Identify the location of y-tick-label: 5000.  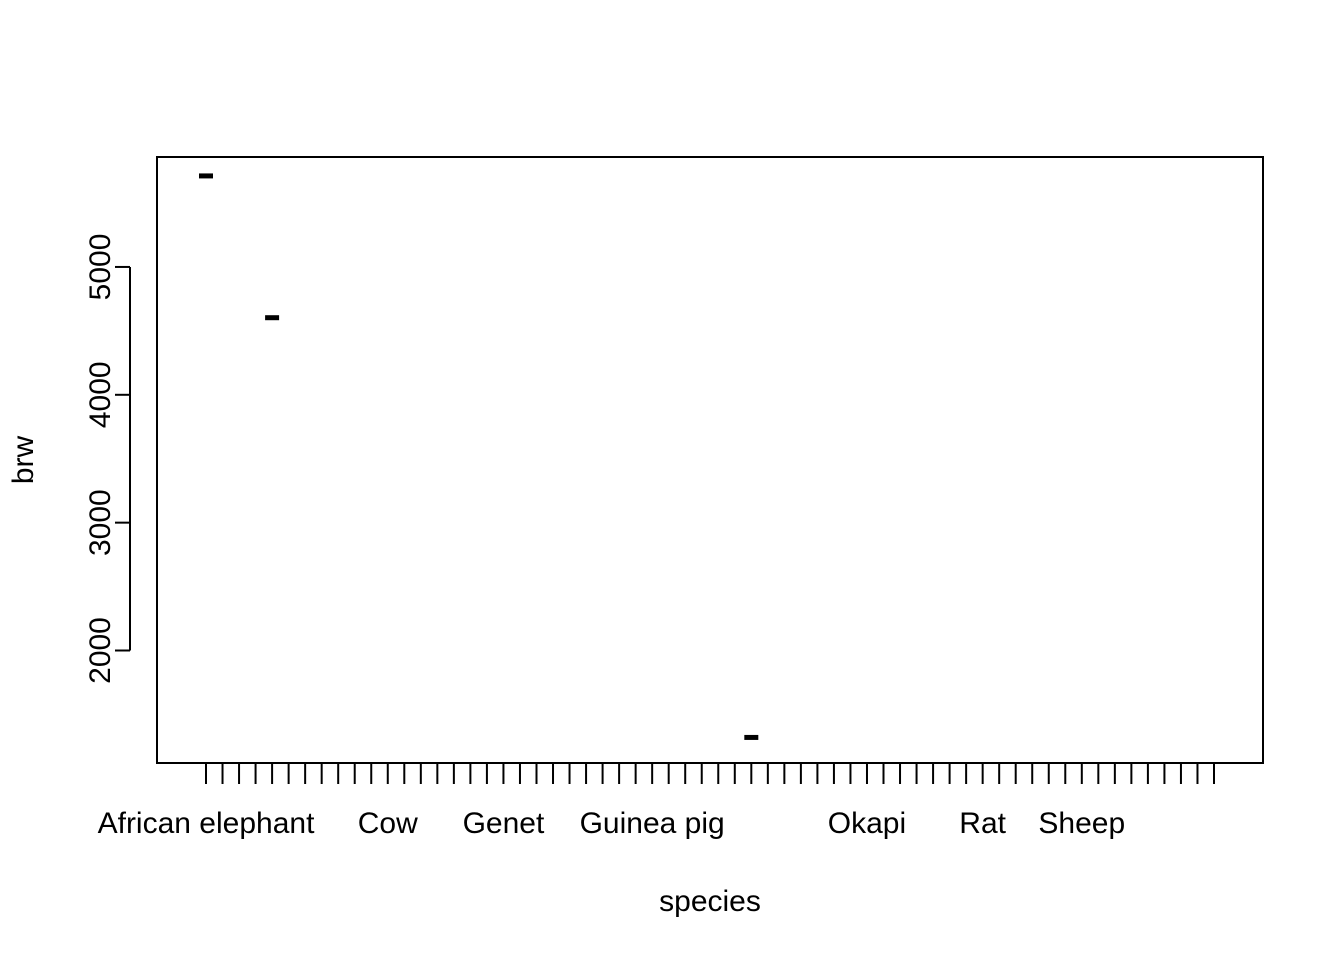
(100, 267).